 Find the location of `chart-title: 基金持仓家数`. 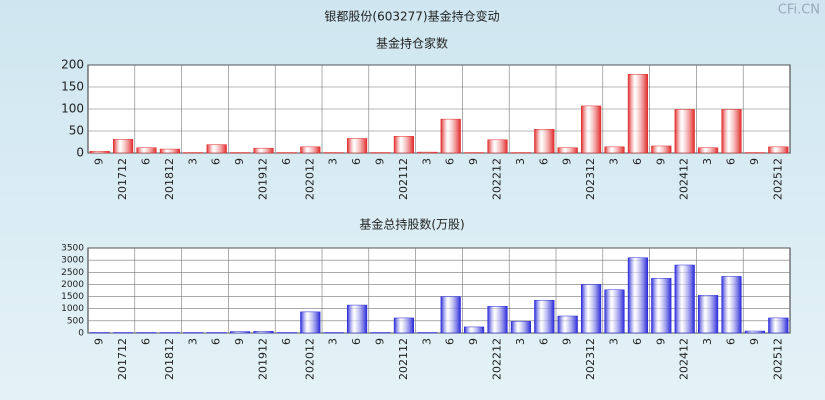

chart-title: 基金持仓家数 is located at coordinates (412, 43).